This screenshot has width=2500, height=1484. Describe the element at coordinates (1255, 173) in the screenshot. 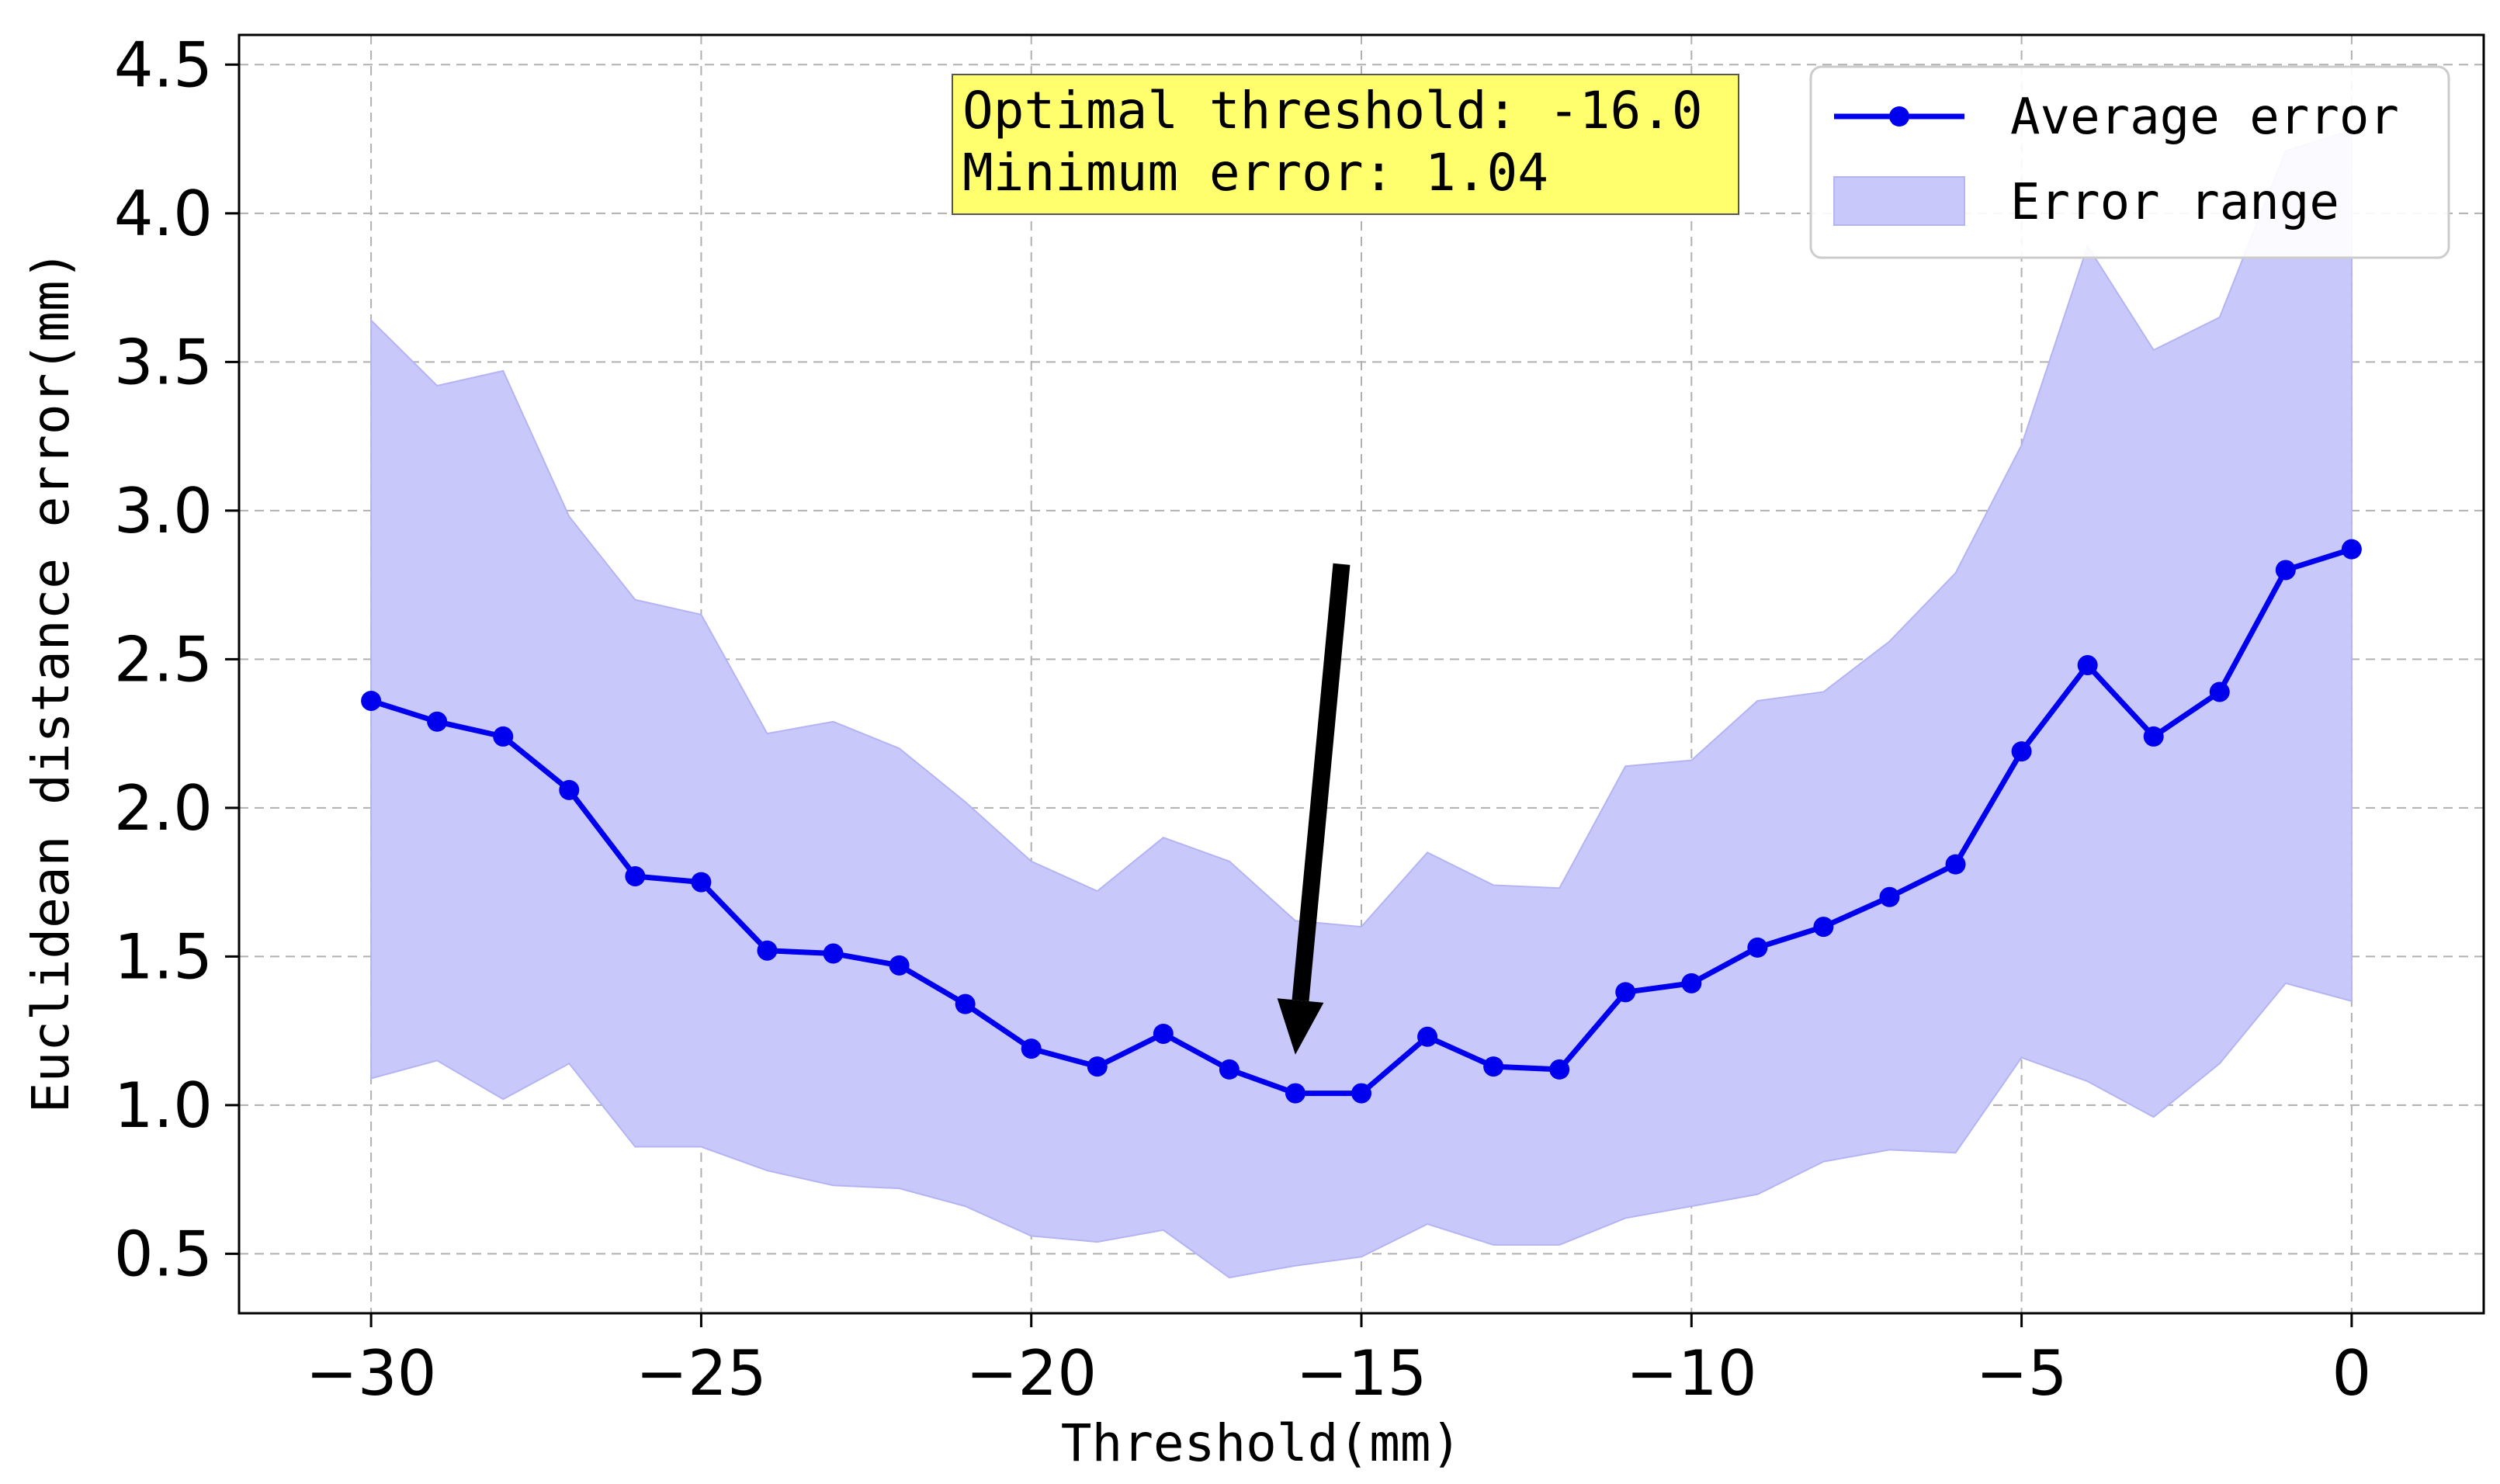

I see `annotation-line-1: Minimum error: 1.04` at that location.